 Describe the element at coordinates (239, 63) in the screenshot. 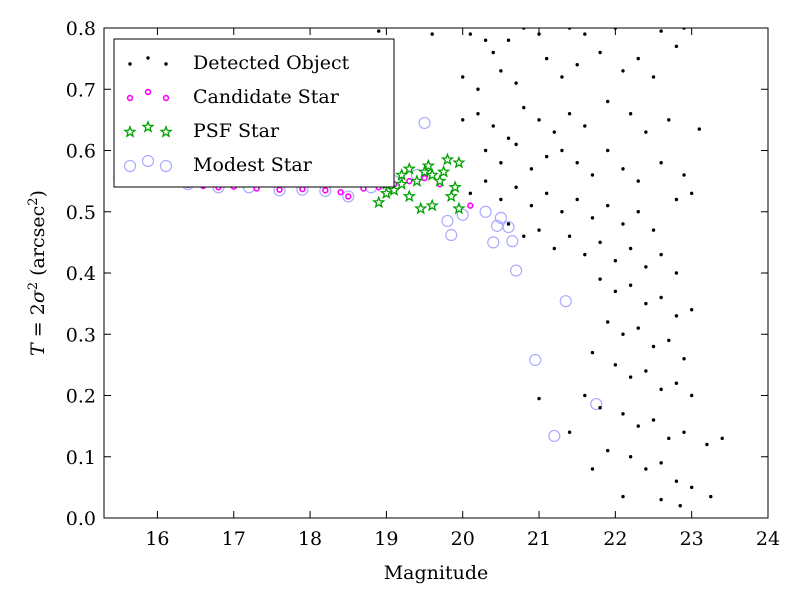

I see `legend-item-detected-object: Detected Object` at that location.